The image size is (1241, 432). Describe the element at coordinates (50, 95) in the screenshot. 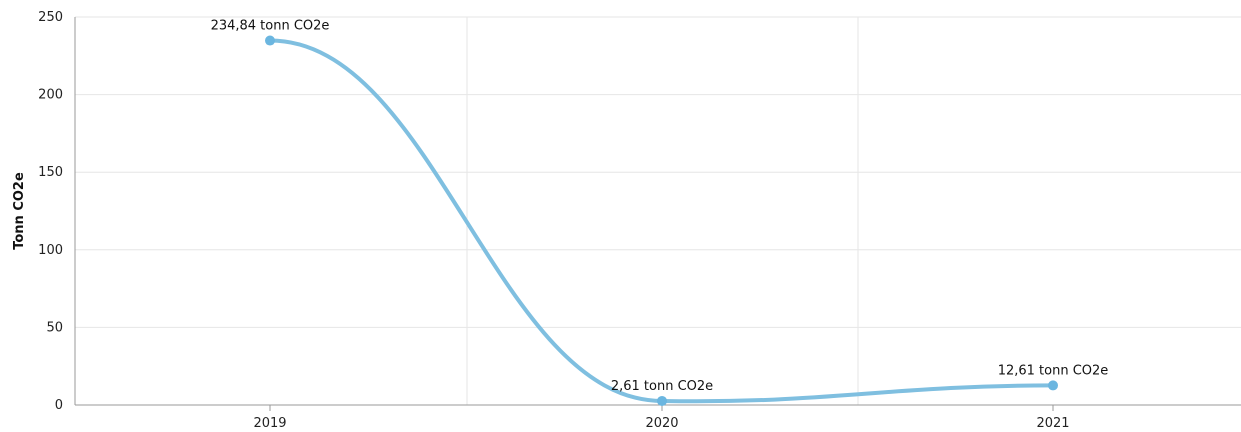

I see `y-tick-label: 200` at that location.